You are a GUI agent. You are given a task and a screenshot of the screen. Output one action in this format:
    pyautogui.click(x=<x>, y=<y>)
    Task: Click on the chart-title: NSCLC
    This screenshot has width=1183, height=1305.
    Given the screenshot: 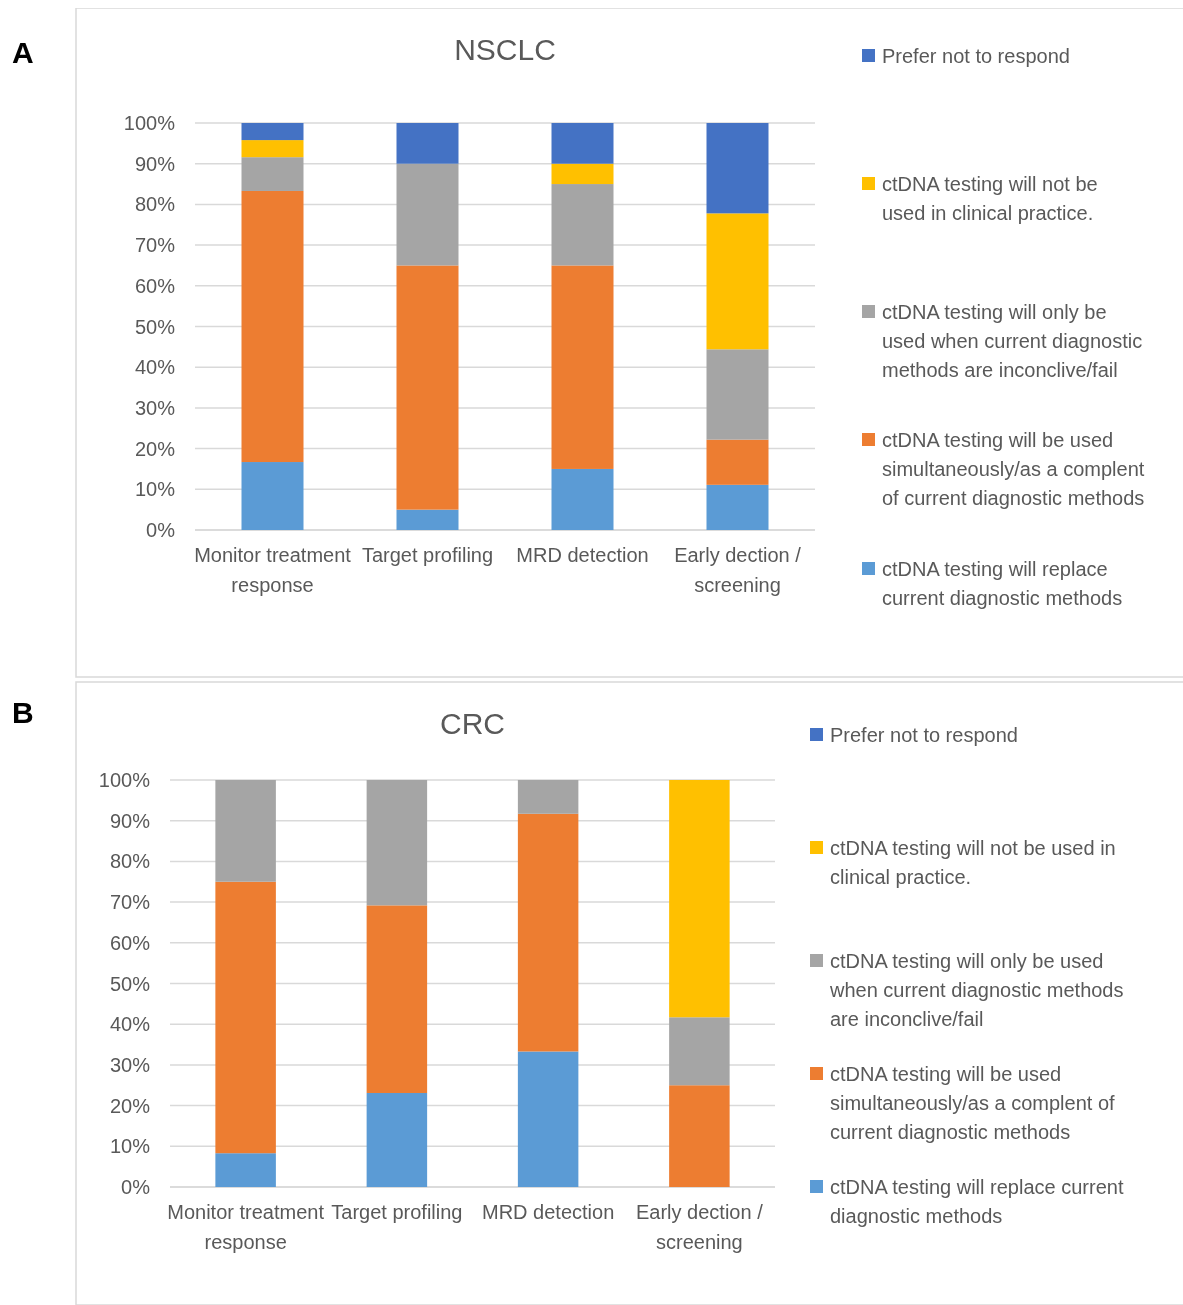 What is the action you would take?
    pyautogui.click(x=505, y=49)
    